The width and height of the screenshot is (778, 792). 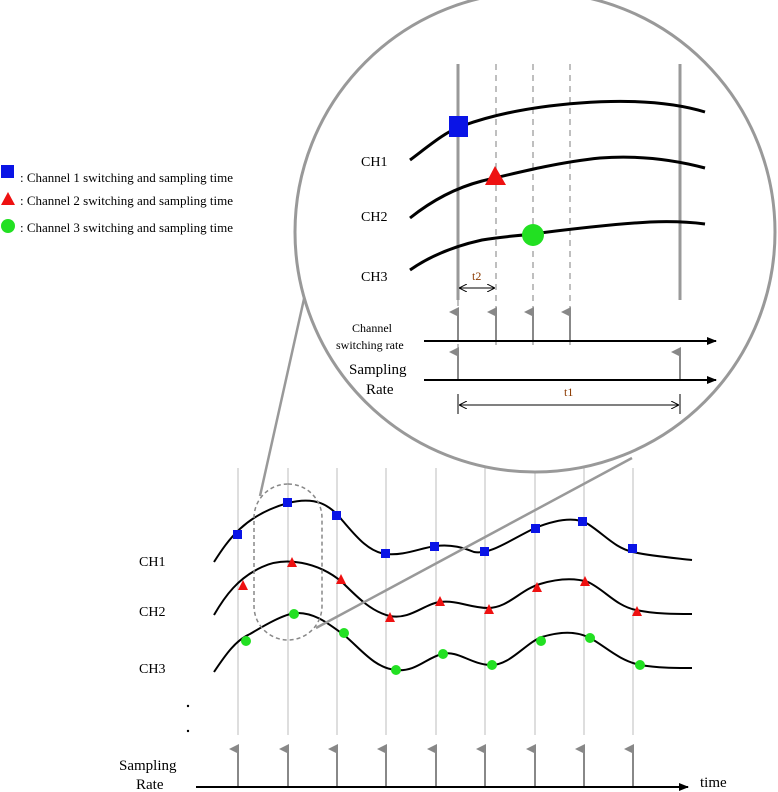 I want to click on zoom-highlight-region, so click(x=288, y=562).